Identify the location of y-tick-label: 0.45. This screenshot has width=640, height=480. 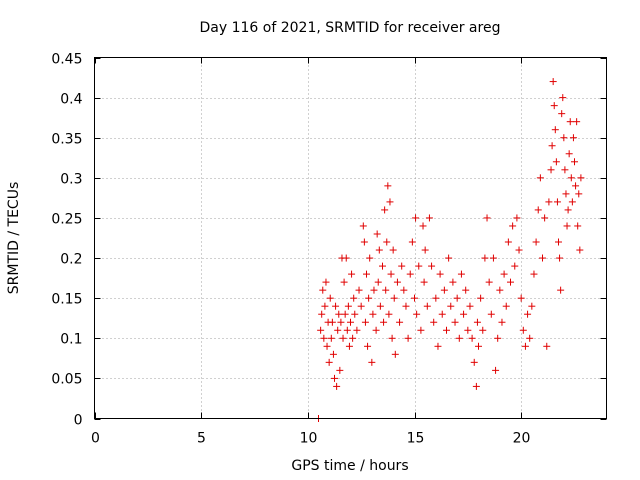
(66, 60).